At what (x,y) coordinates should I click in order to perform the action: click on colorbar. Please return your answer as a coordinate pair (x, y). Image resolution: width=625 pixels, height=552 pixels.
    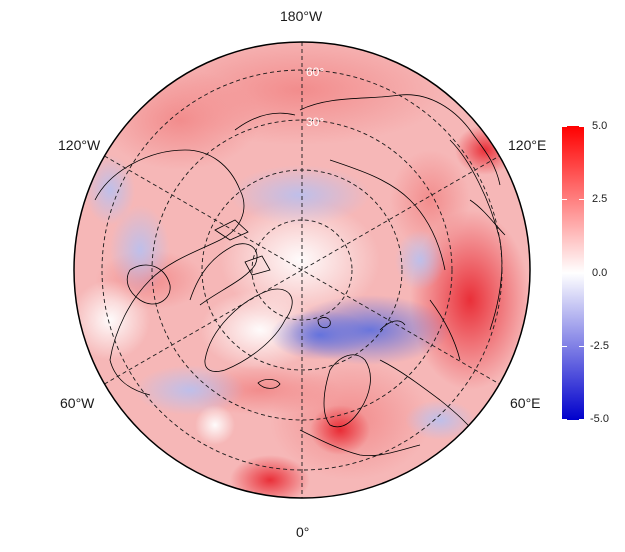
    Looking at the image, I should click on (573, 273).